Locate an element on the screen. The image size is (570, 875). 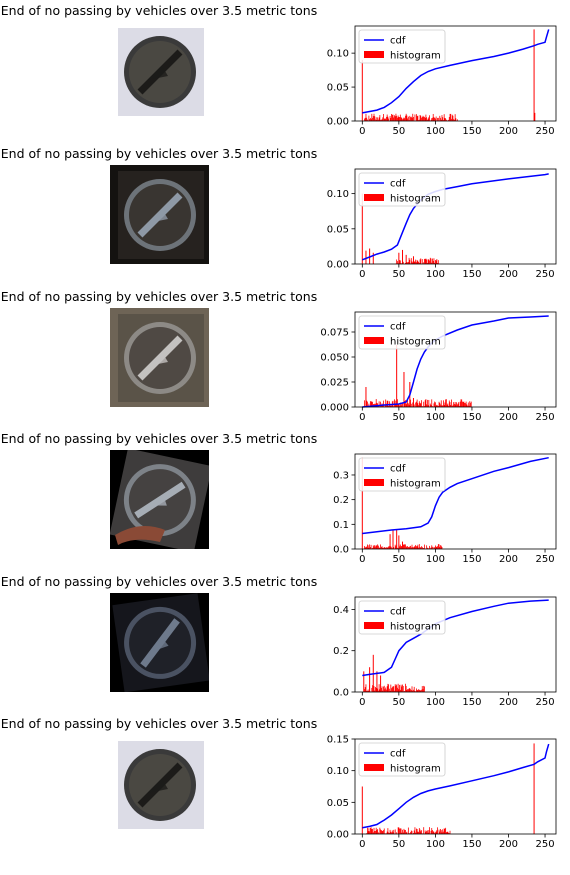
x-tick-label: 0 is located at coordinates (362, 274).